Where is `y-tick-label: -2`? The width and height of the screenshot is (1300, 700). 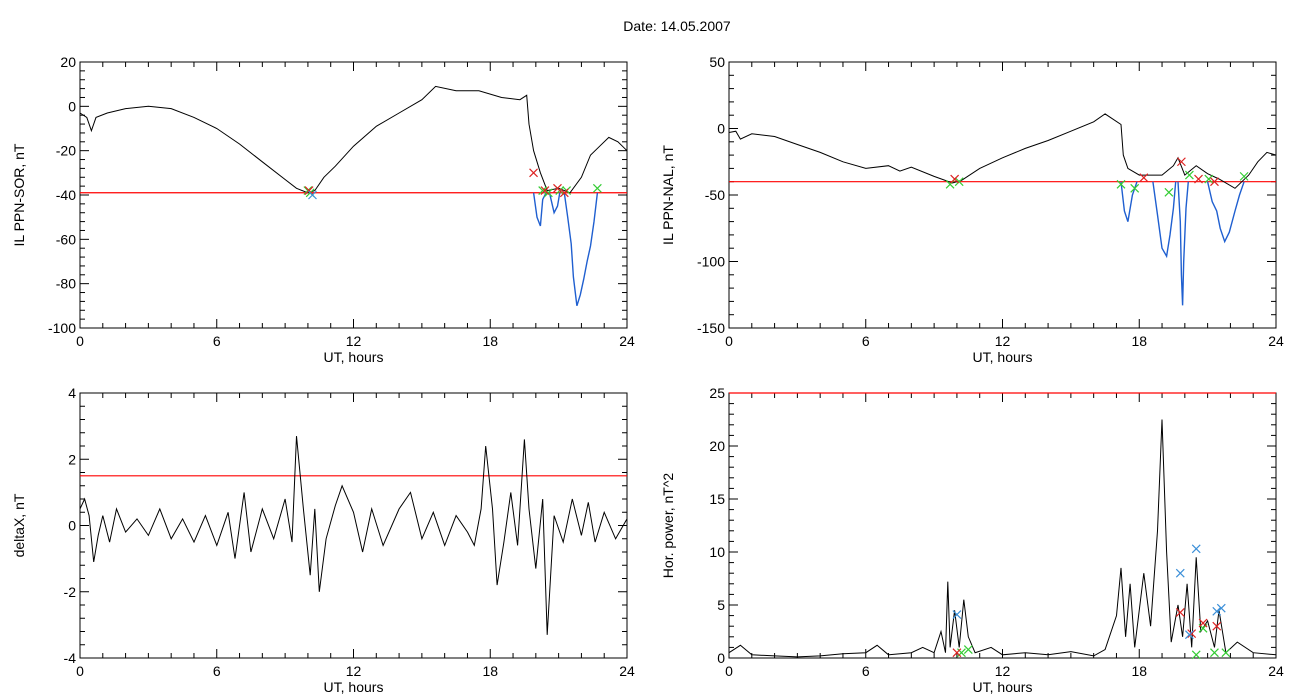
y-tick-label: -2 is located at coordinates (70, 592).